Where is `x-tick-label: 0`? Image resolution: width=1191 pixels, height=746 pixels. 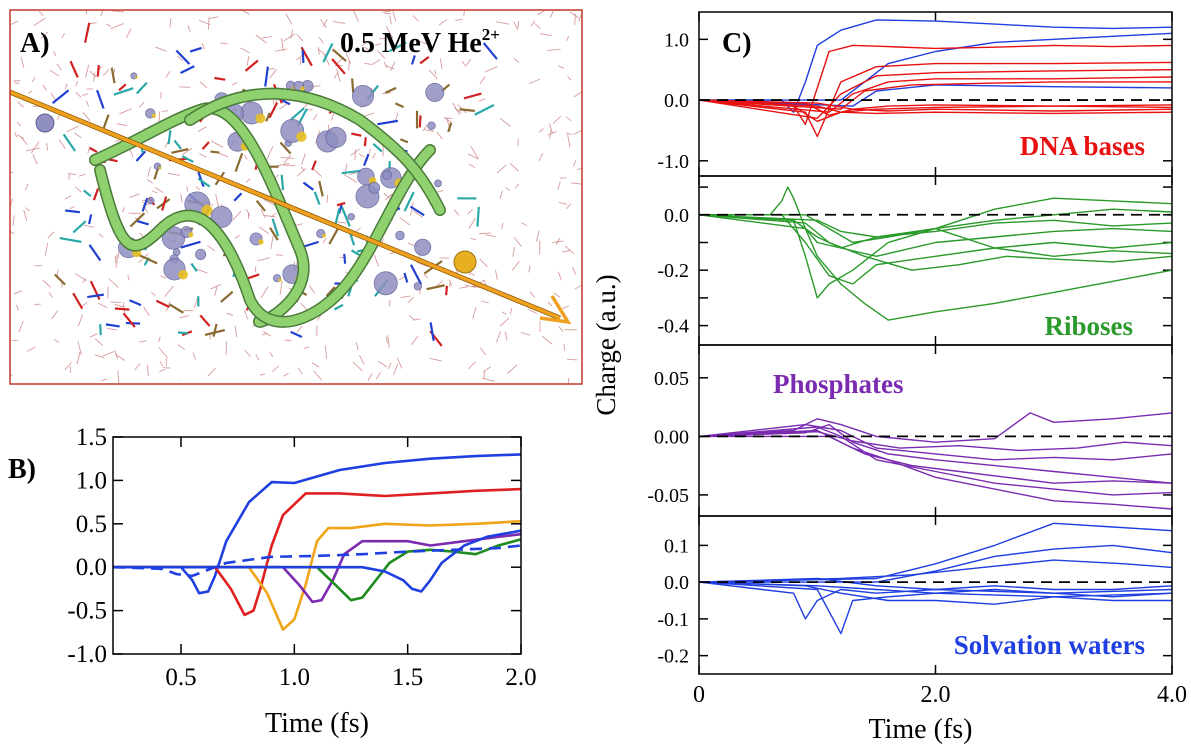 x-tick-label: 0 is located at coordinates (699, 695).